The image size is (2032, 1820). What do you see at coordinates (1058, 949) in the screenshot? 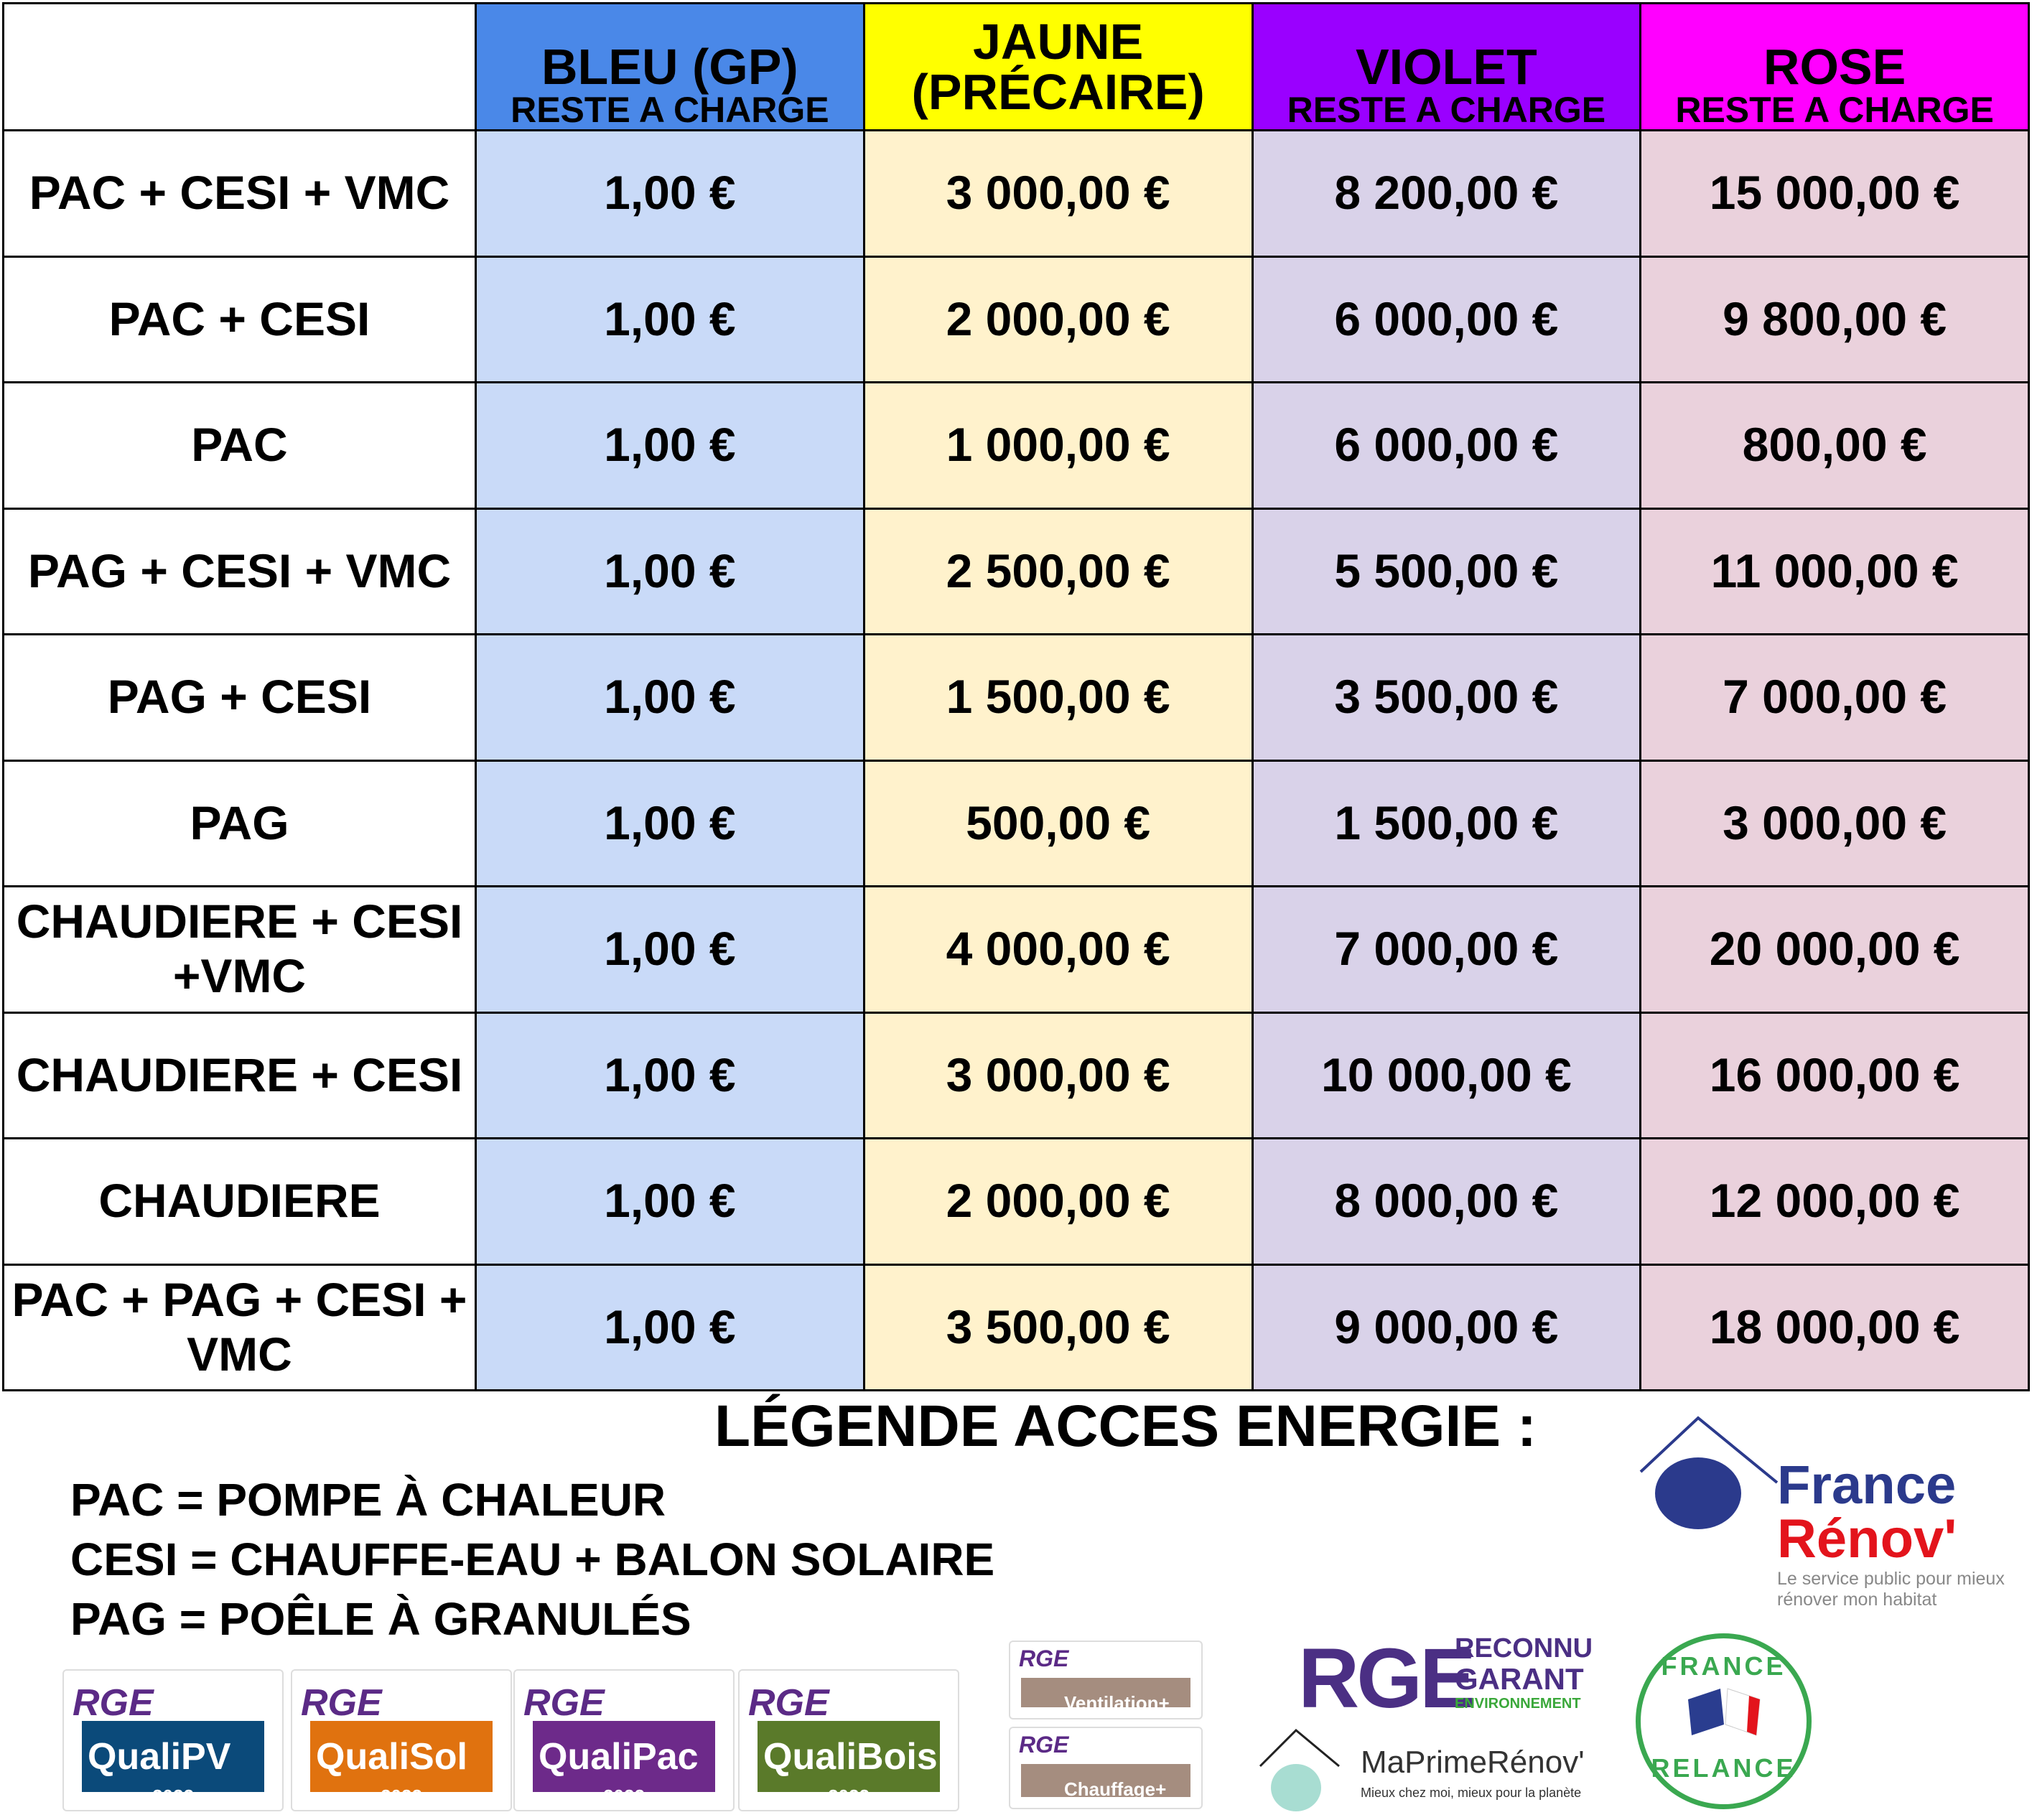
I see `price-cell: 4 000,00 €` at bounding box center [1058, 949].